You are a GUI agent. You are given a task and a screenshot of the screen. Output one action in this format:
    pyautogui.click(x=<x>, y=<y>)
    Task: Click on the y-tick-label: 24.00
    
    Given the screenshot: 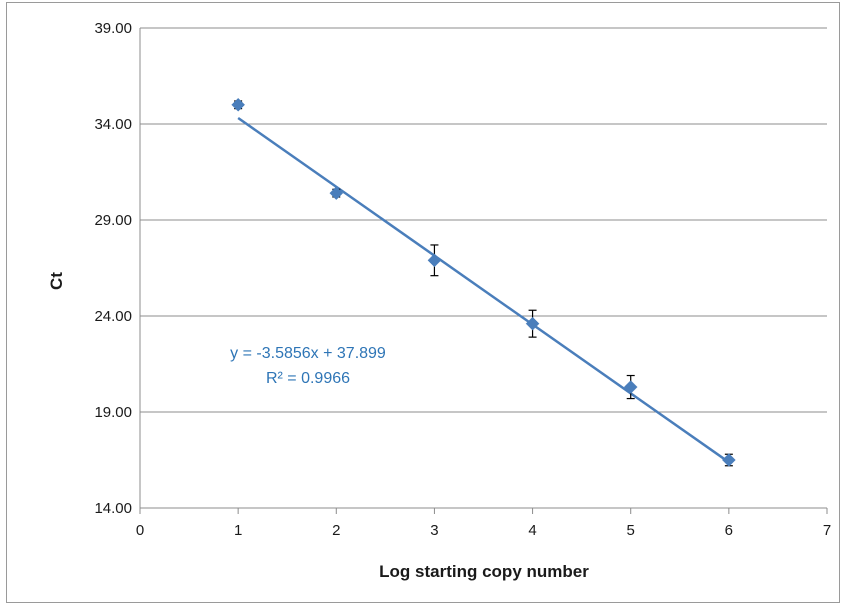 What is the action you would take?
    pyautogui.click(x=113, y=316)
    